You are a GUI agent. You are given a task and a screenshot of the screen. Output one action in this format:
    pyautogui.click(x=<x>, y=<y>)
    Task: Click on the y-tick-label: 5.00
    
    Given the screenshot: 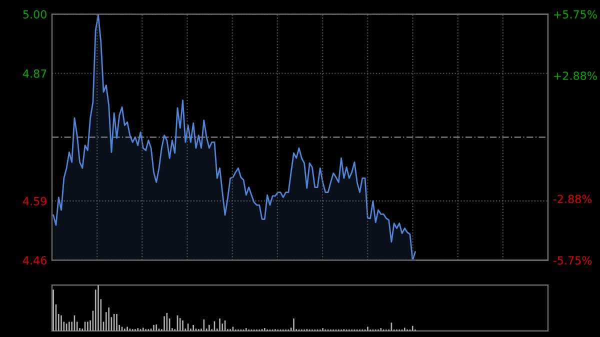 What is the action you would take?
    pyautogui.click(x=34, y=14)
    